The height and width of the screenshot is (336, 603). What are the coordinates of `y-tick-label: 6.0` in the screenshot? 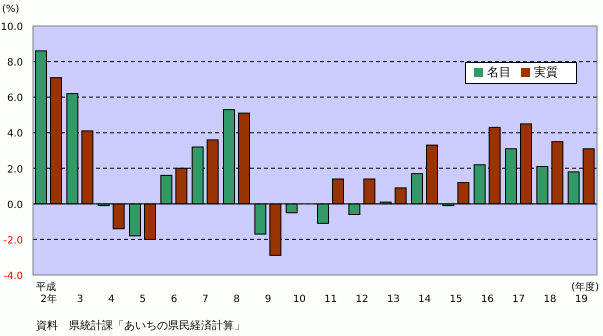 It's located at (15, 98).